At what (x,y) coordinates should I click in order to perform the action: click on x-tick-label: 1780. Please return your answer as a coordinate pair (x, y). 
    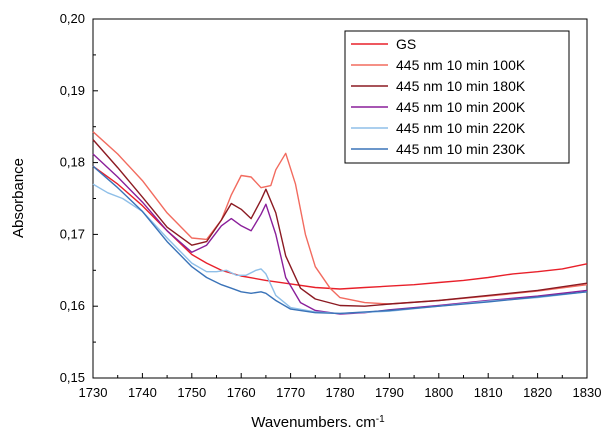
    Looking at the image, I should click on (340, 392).